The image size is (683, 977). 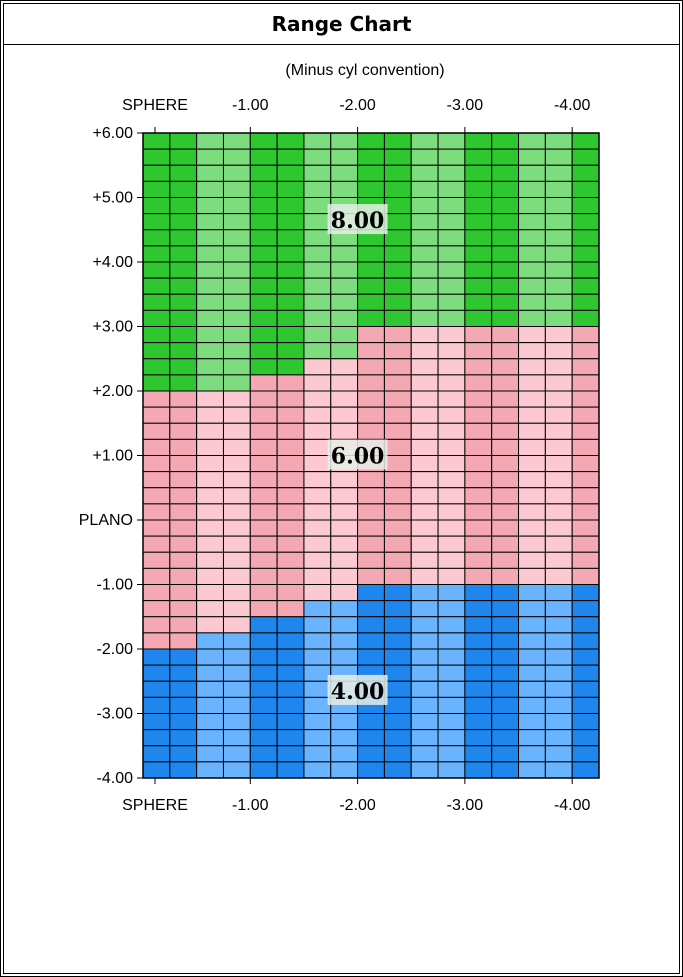 What do you see at coordinates (155, 105) in the screenshot?
I see `x-axis-title-top: SPHERE` at bounding box center [155, 105].